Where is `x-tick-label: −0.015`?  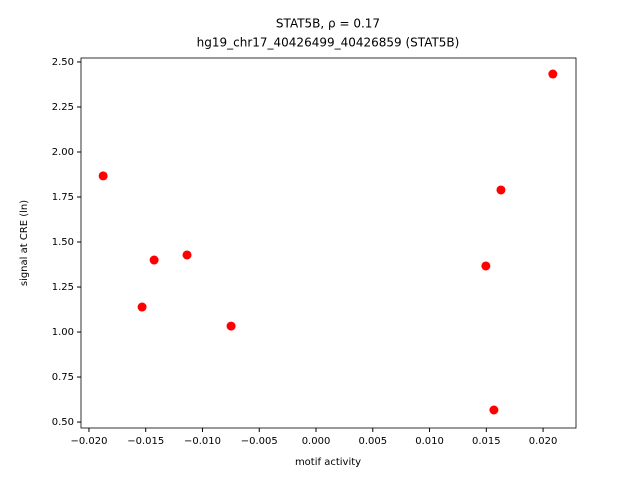 x-tick-label: −0.015 is located at coordinates (145, 441).